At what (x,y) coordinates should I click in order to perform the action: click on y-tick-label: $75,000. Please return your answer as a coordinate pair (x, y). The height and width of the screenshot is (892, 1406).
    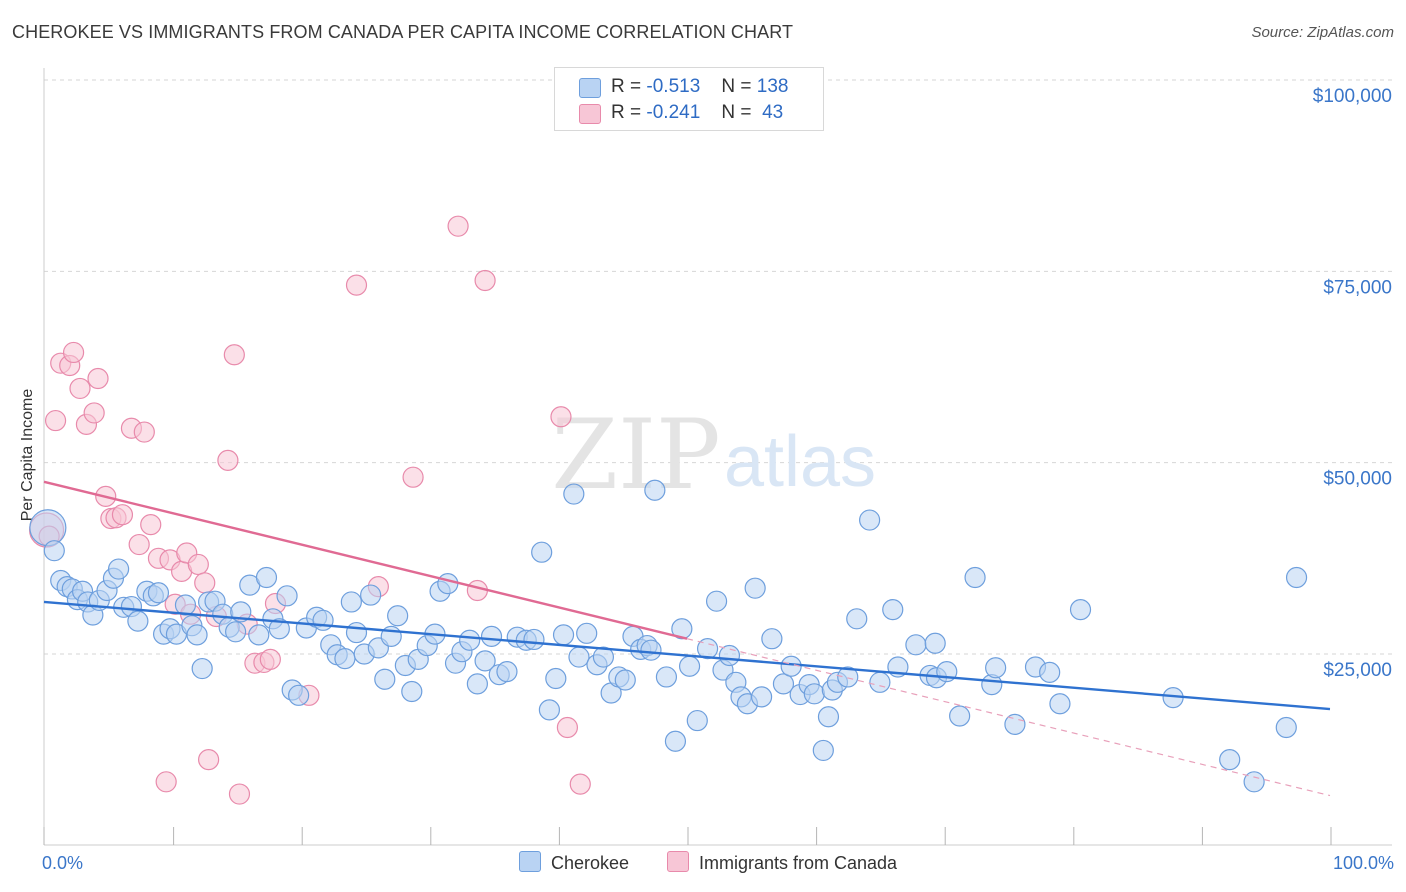
    Looking at the image, I should click on (1357, 287).